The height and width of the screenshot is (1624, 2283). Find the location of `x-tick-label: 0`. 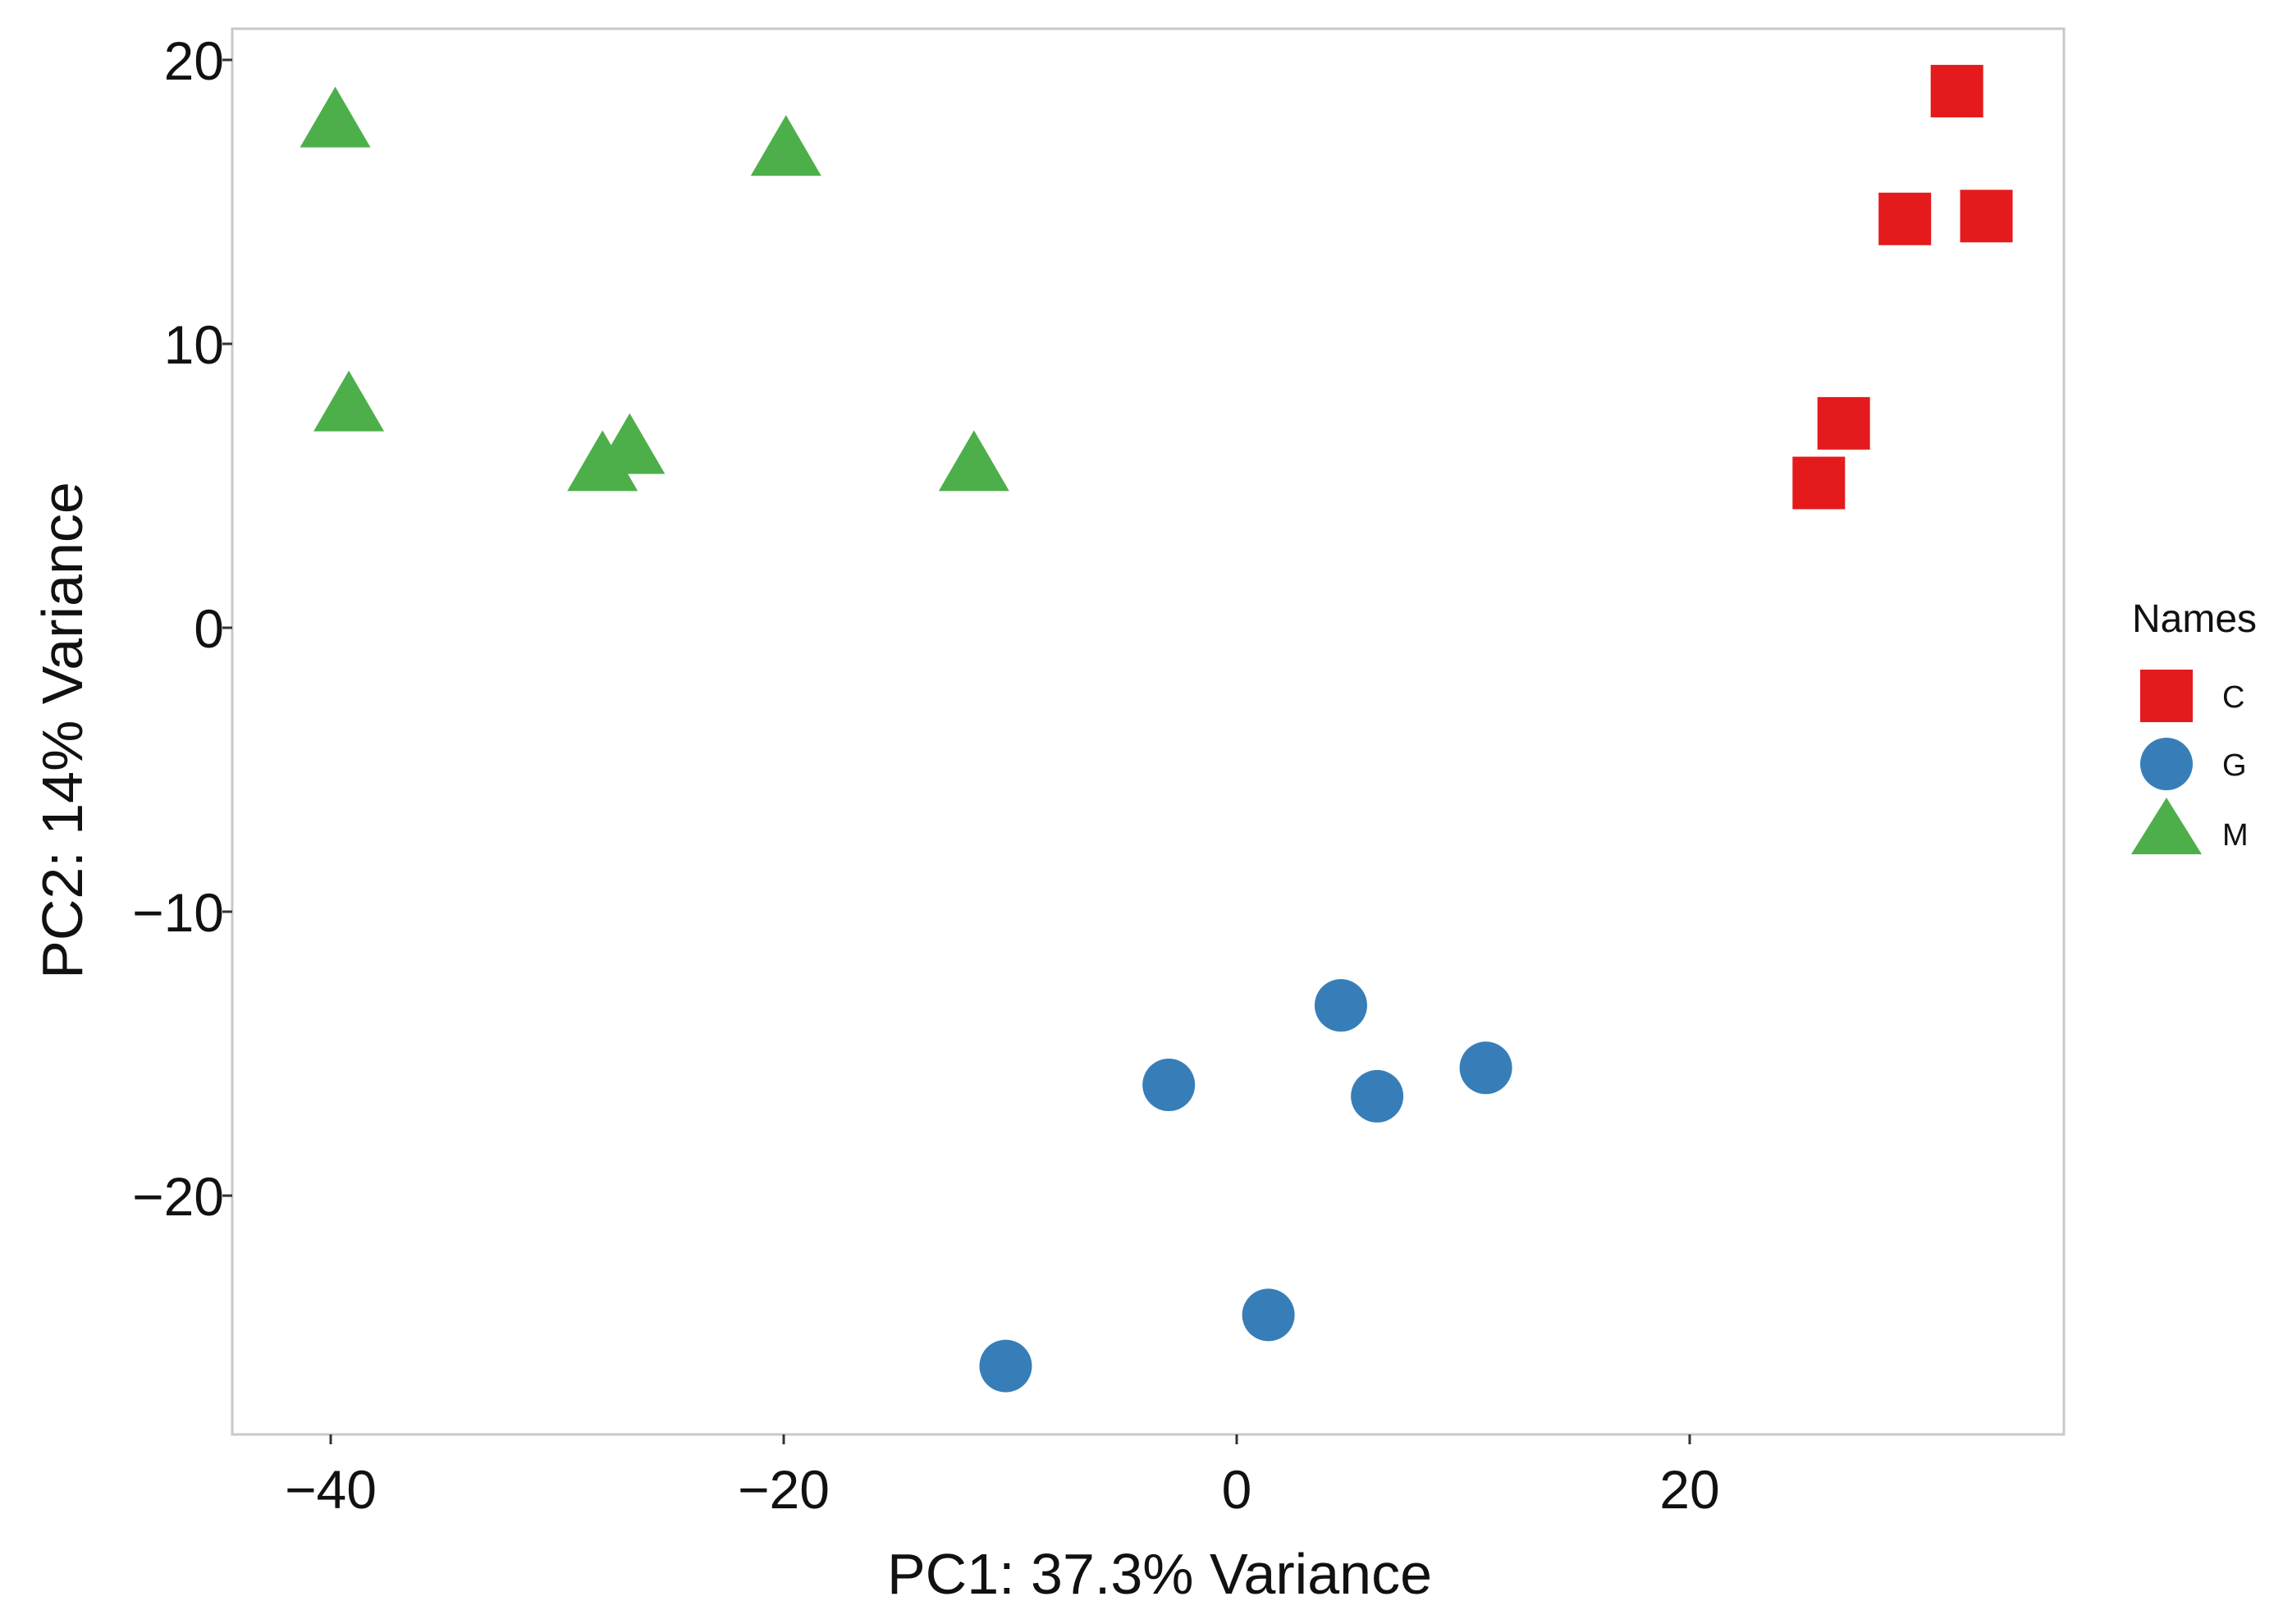

x-tick-label: 0 is located at coordinates (1237, 1489).